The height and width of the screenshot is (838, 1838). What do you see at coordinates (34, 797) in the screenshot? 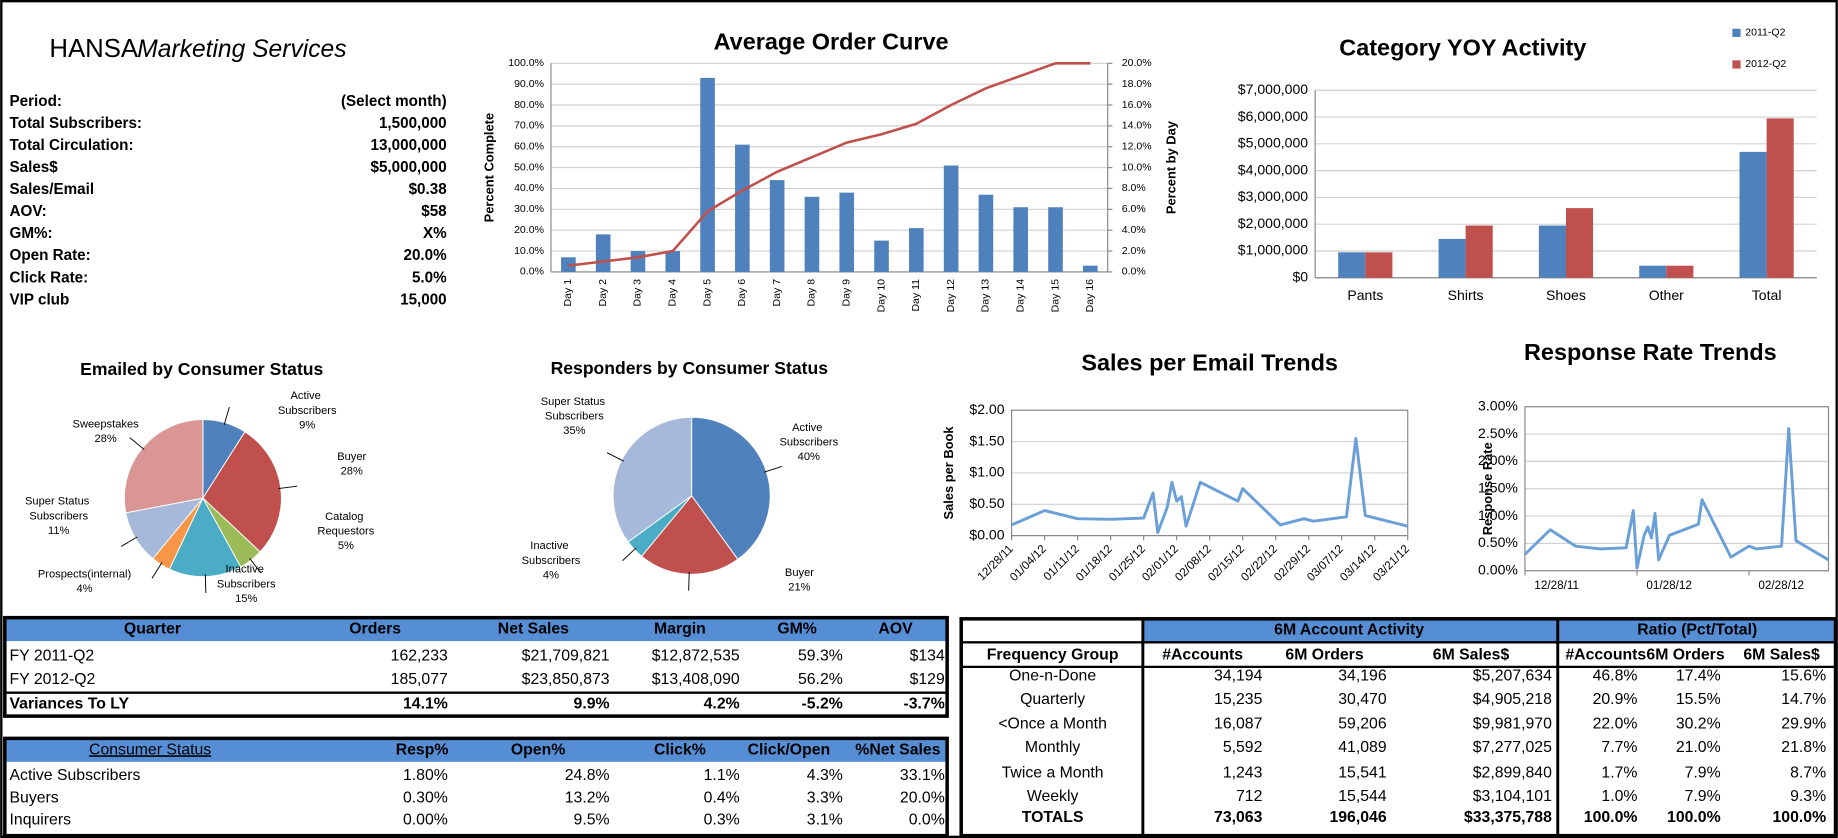
I see `table-cell: Buyers` at bounding box center [34, 797].